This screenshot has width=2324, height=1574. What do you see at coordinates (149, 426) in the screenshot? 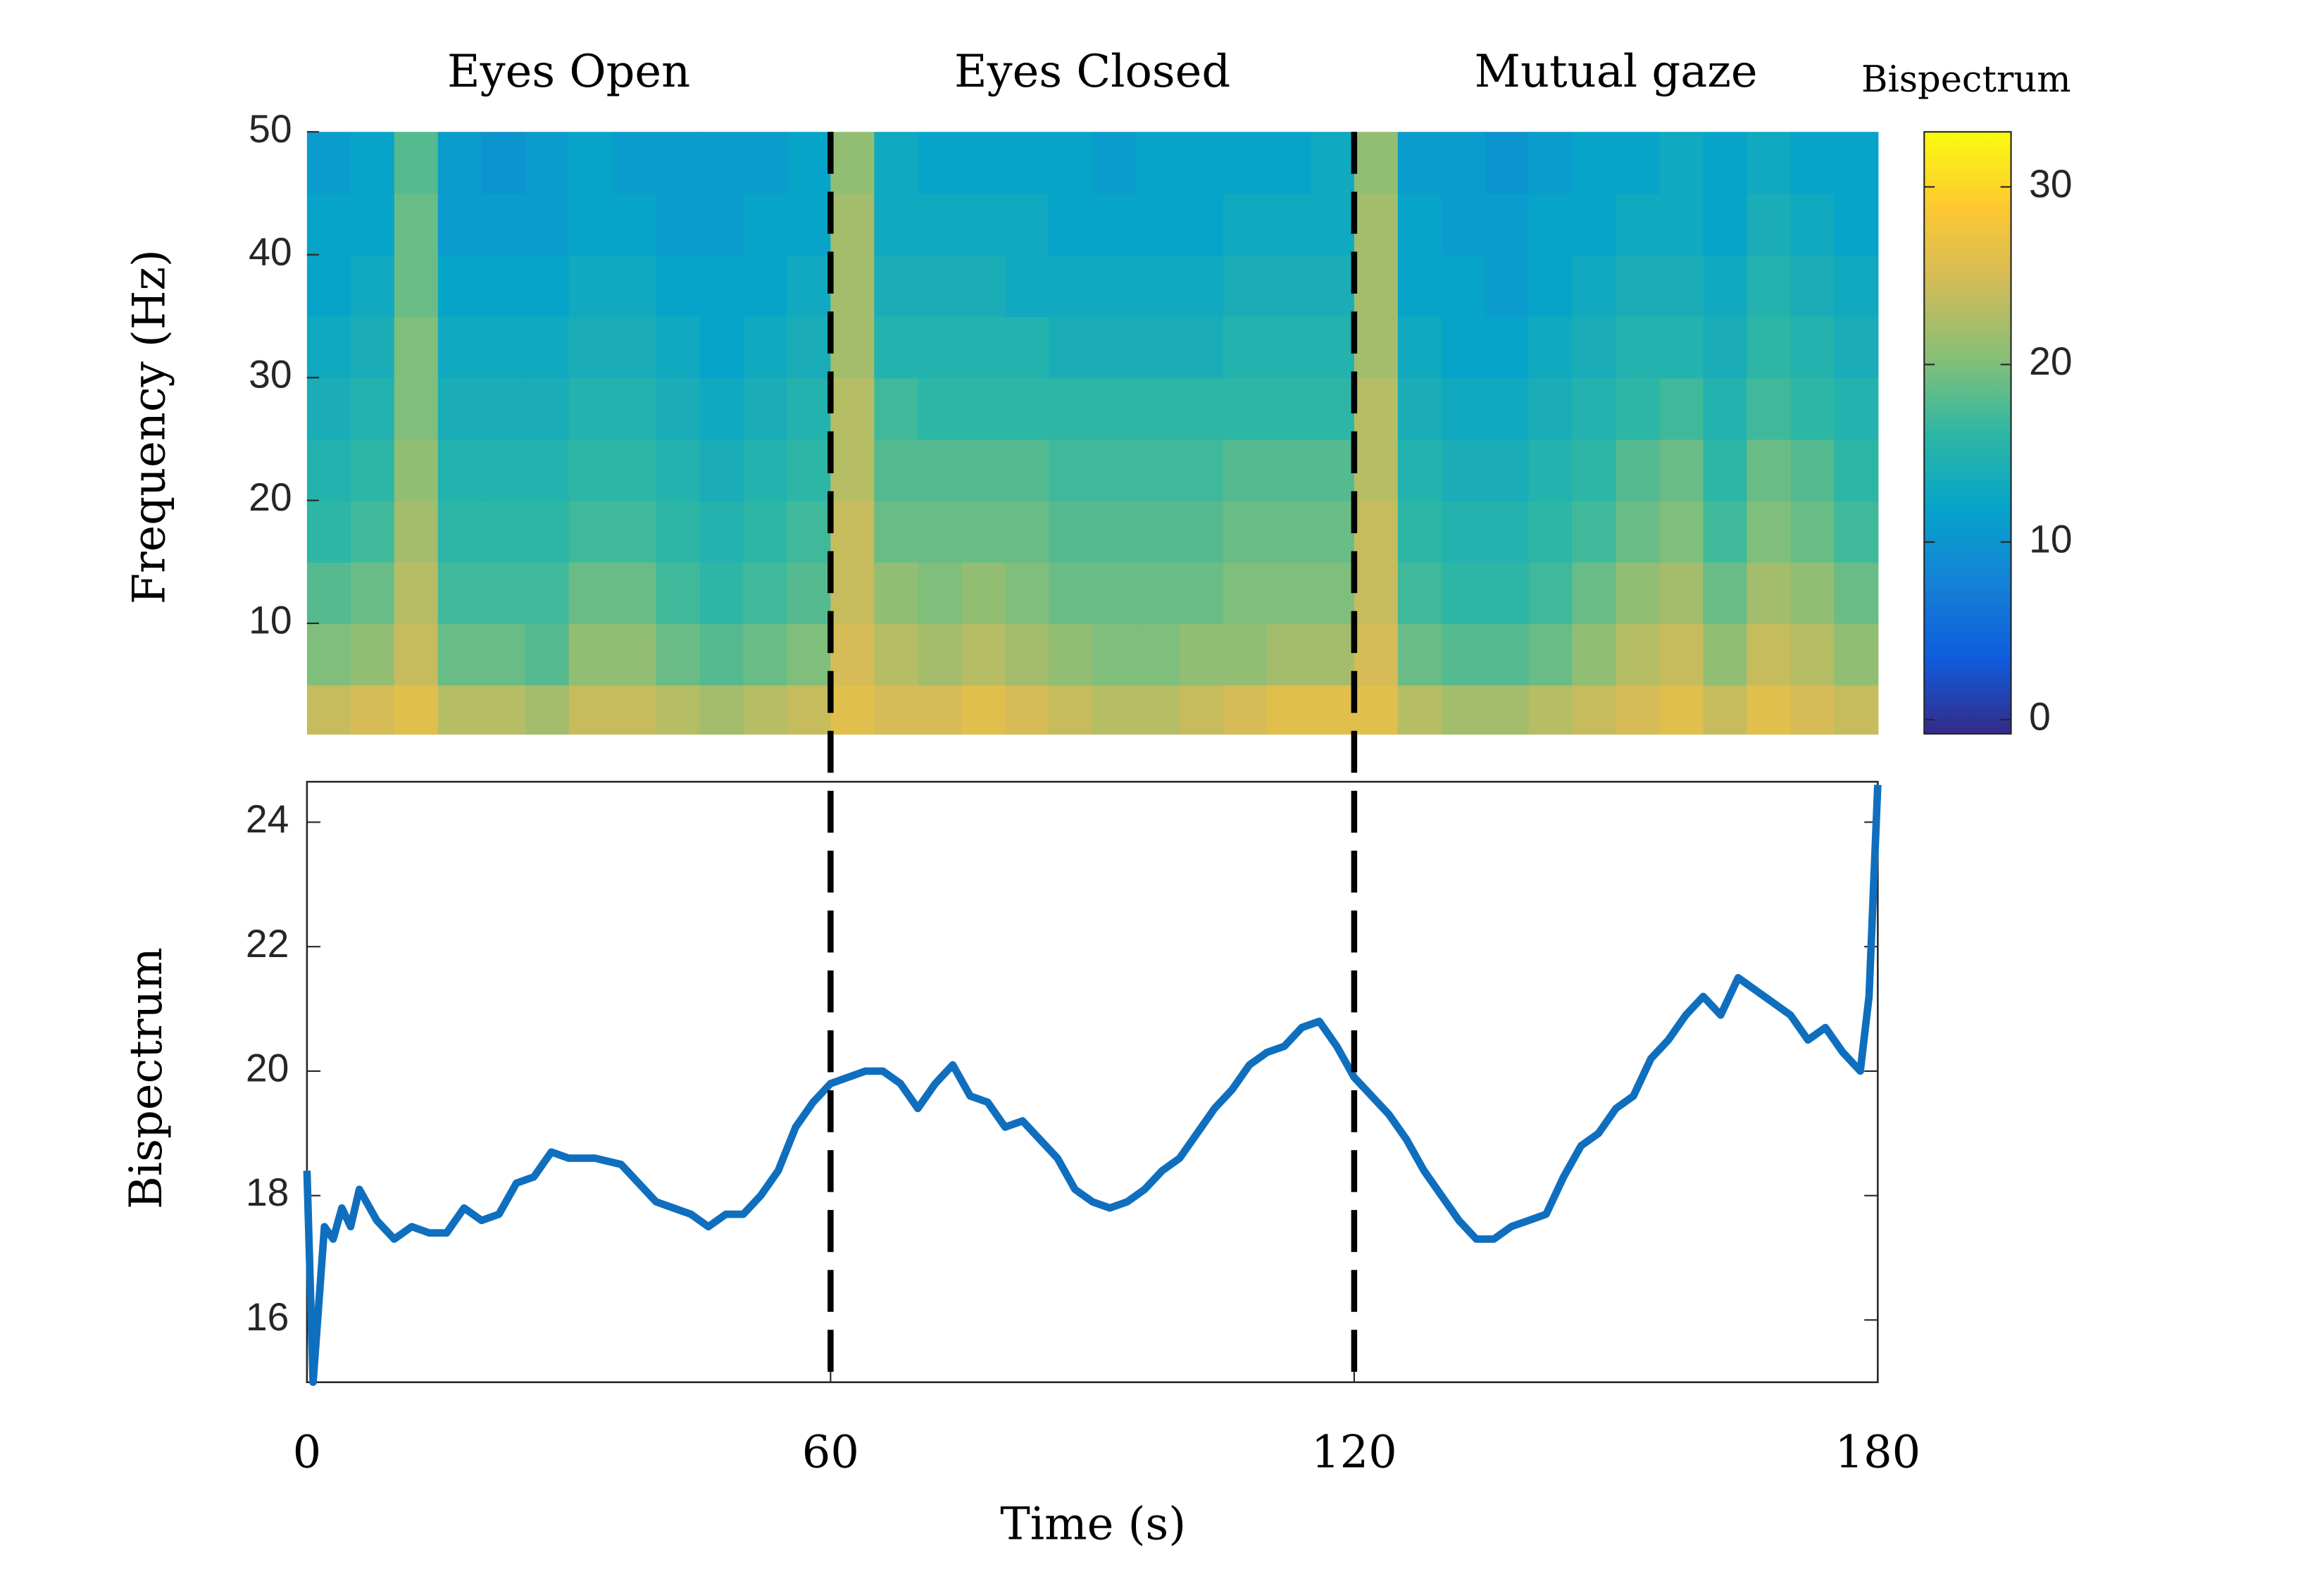
I see `y-axis-label: Frequency (Hz)` at bounding box center [149, 426].